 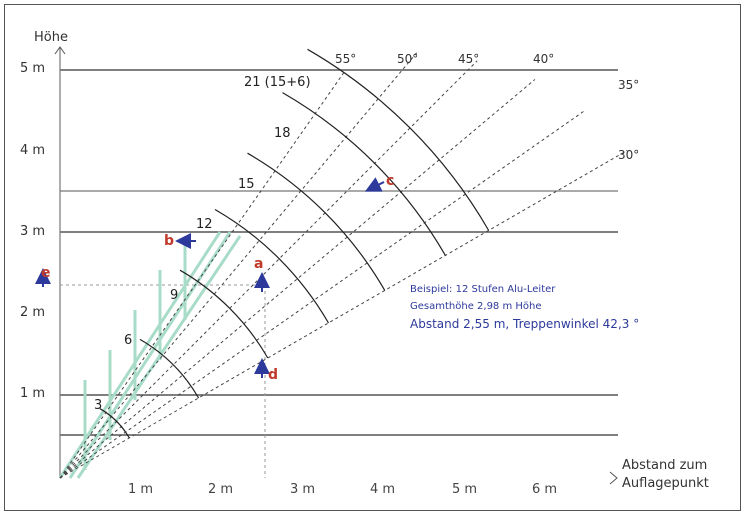 I want to click on x-tick-6m: 6 m, so click(x=545, y=489).